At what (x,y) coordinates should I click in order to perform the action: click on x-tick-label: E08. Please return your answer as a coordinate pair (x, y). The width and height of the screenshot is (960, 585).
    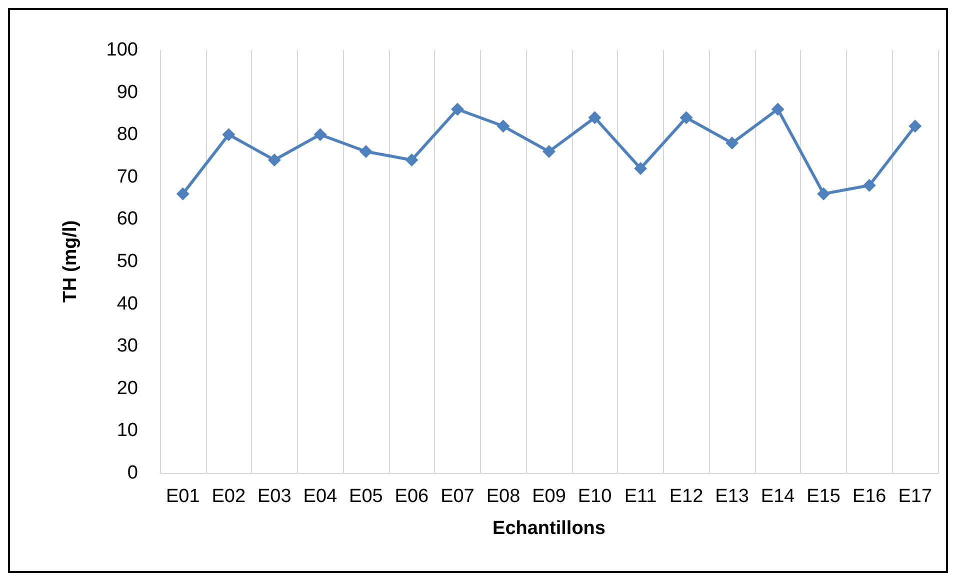
    Looking at the image, I should click on (503, 496).